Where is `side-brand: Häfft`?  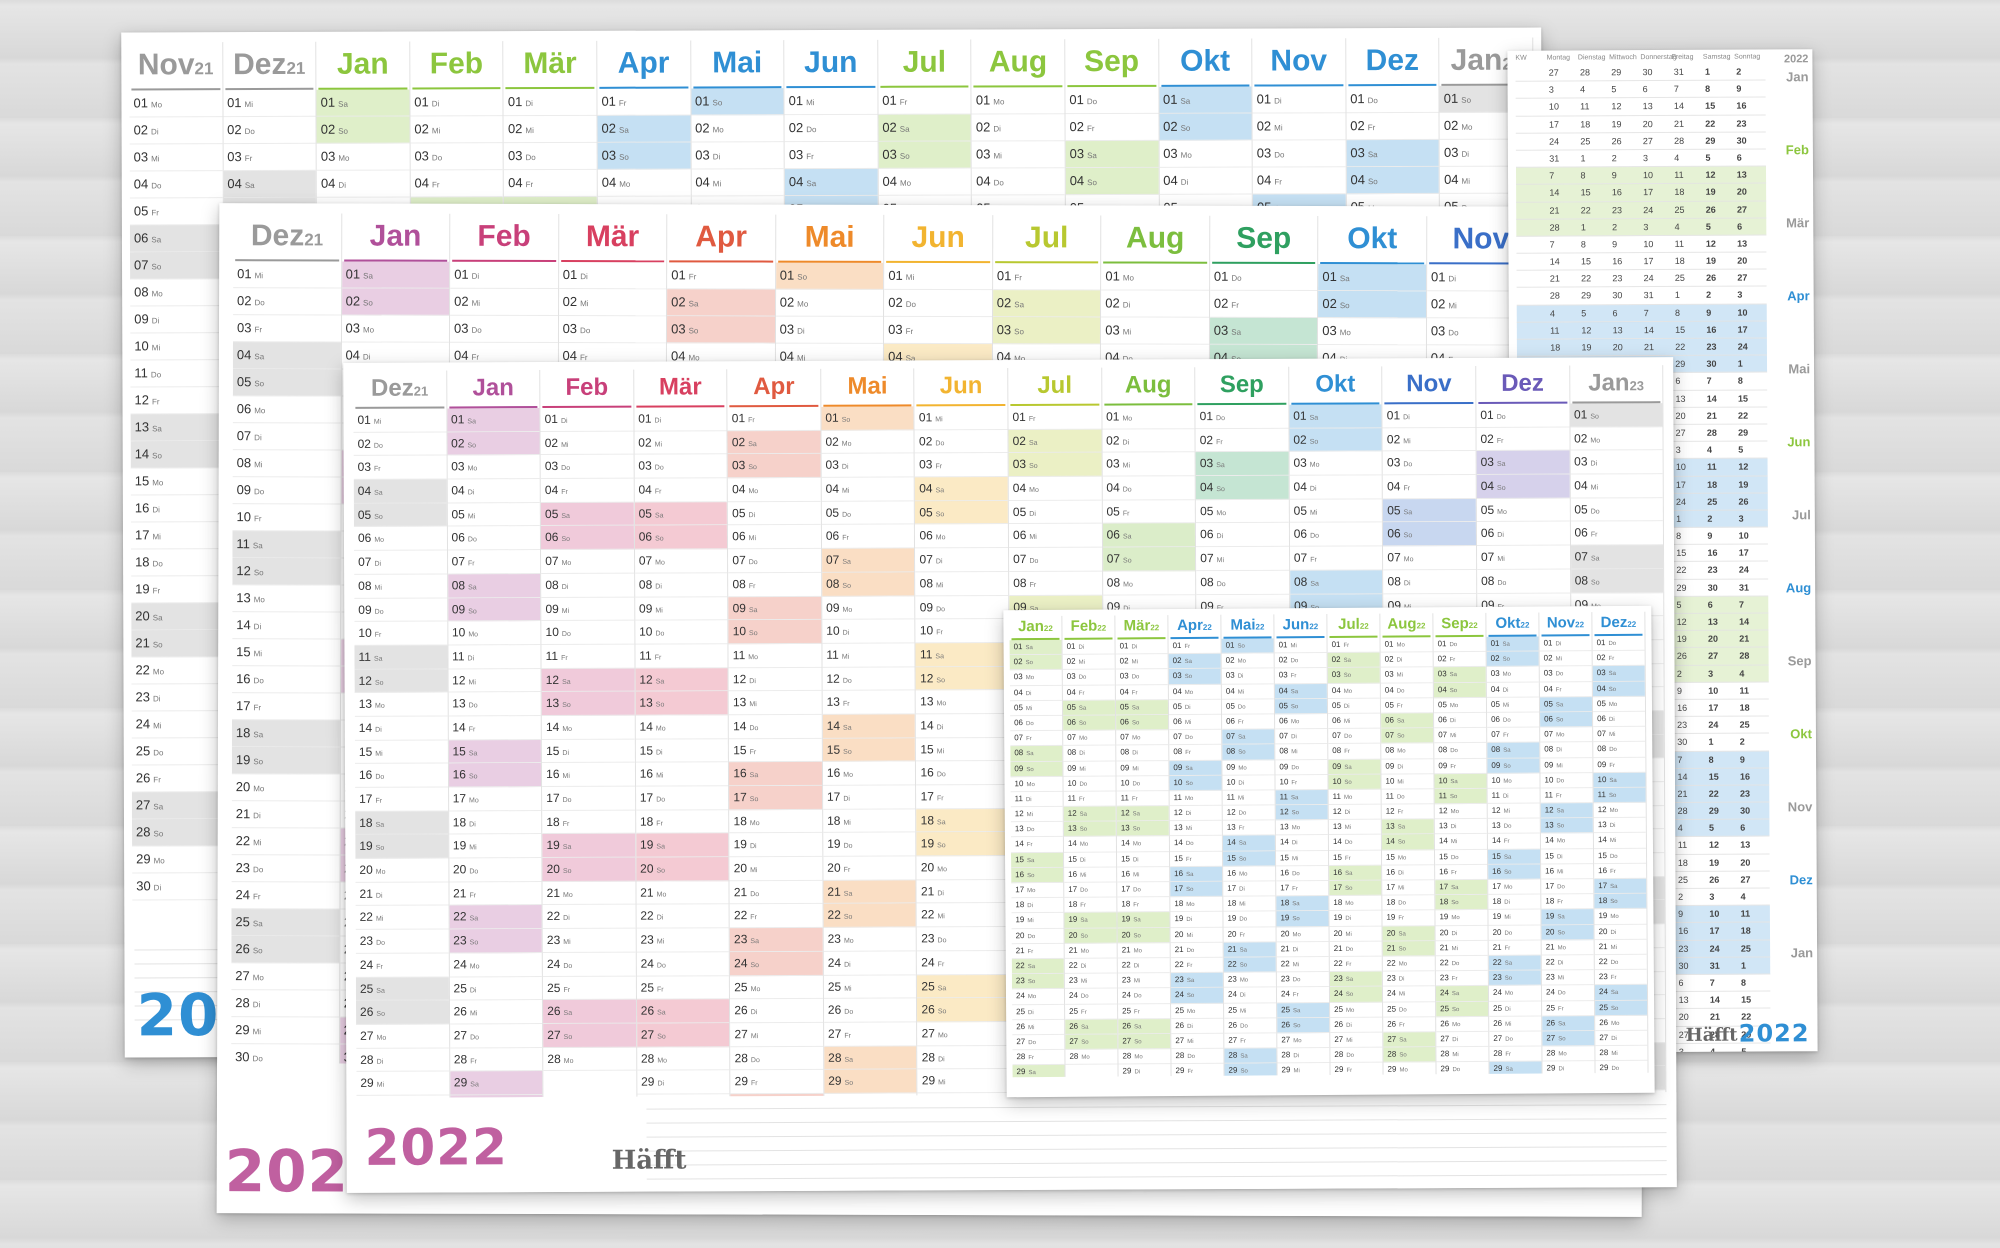
side-brand: Häfft is located at coordinates (1711, 1035).